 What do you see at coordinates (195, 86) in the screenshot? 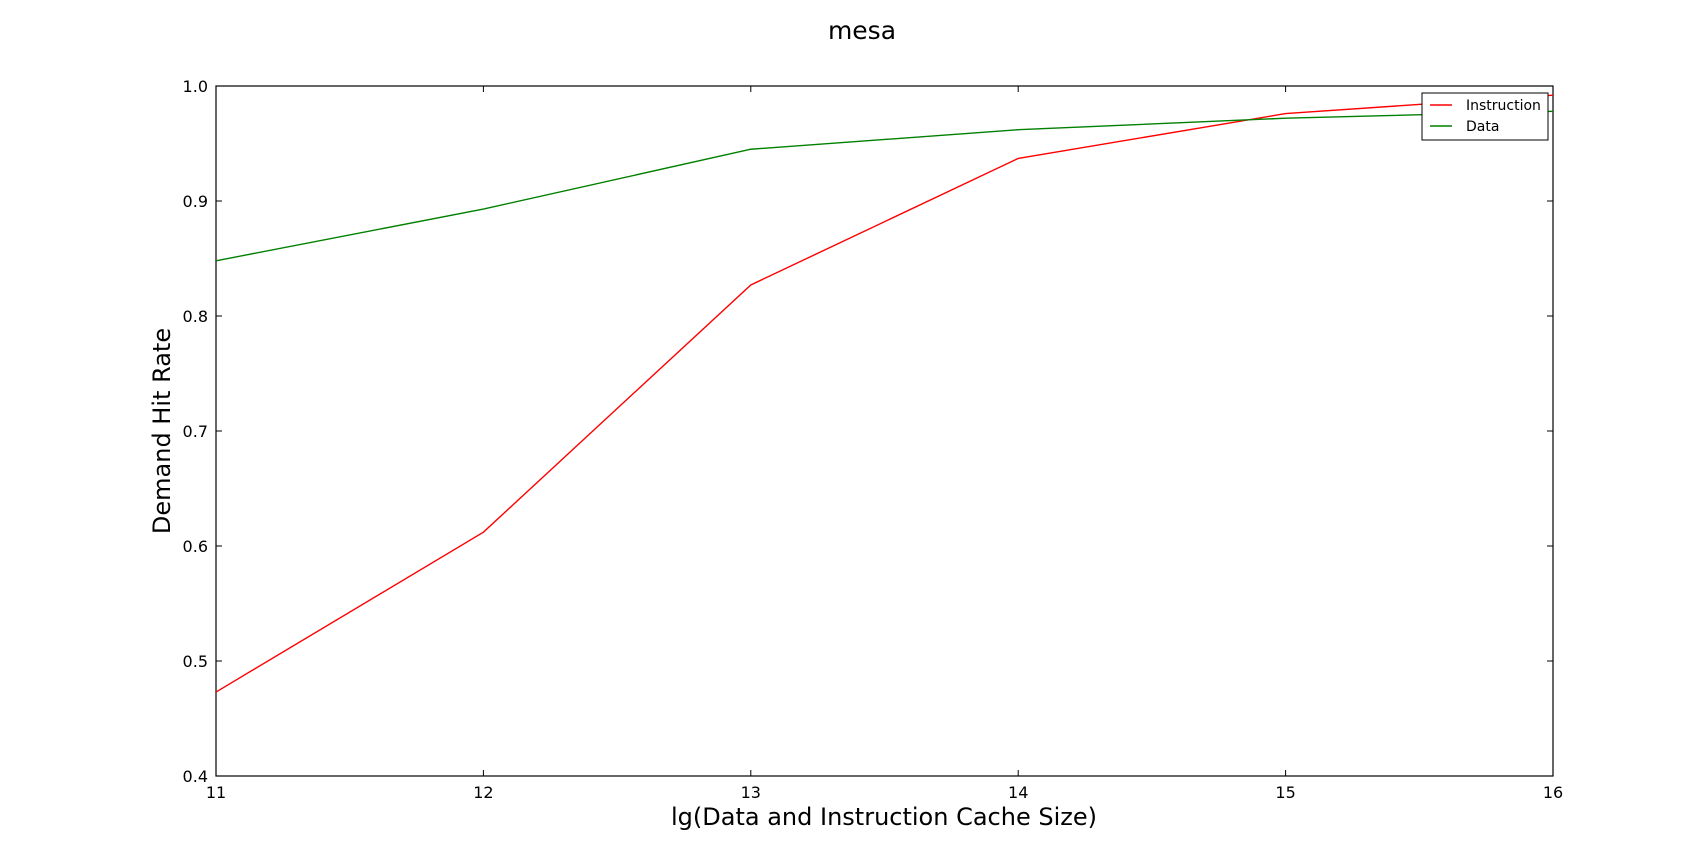
I see `y-tick-label: 1.0` at bounding box center [195, 86].